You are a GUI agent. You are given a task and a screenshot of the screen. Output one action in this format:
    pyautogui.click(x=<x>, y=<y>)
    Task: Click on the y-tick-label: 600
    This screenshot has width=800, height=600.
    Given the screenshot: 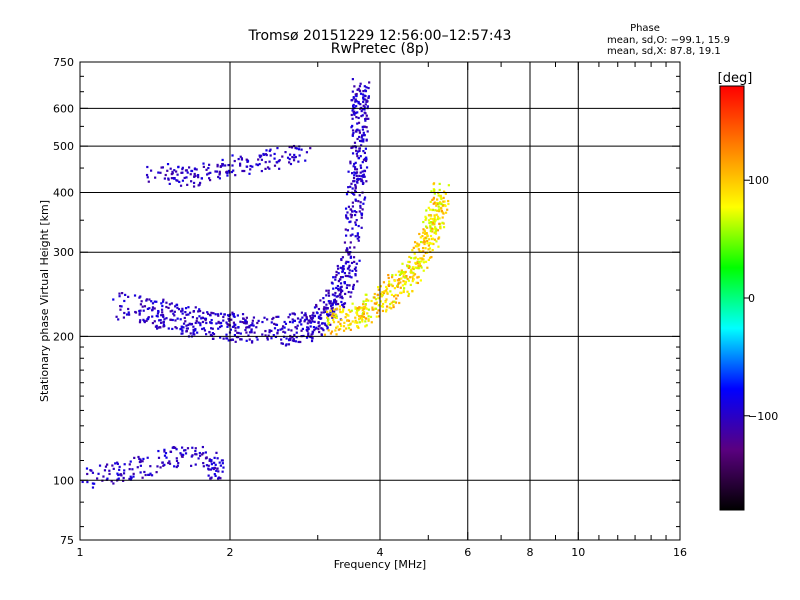 What is the action you would take?
    pyautogui.click(x=63, y=108)
    